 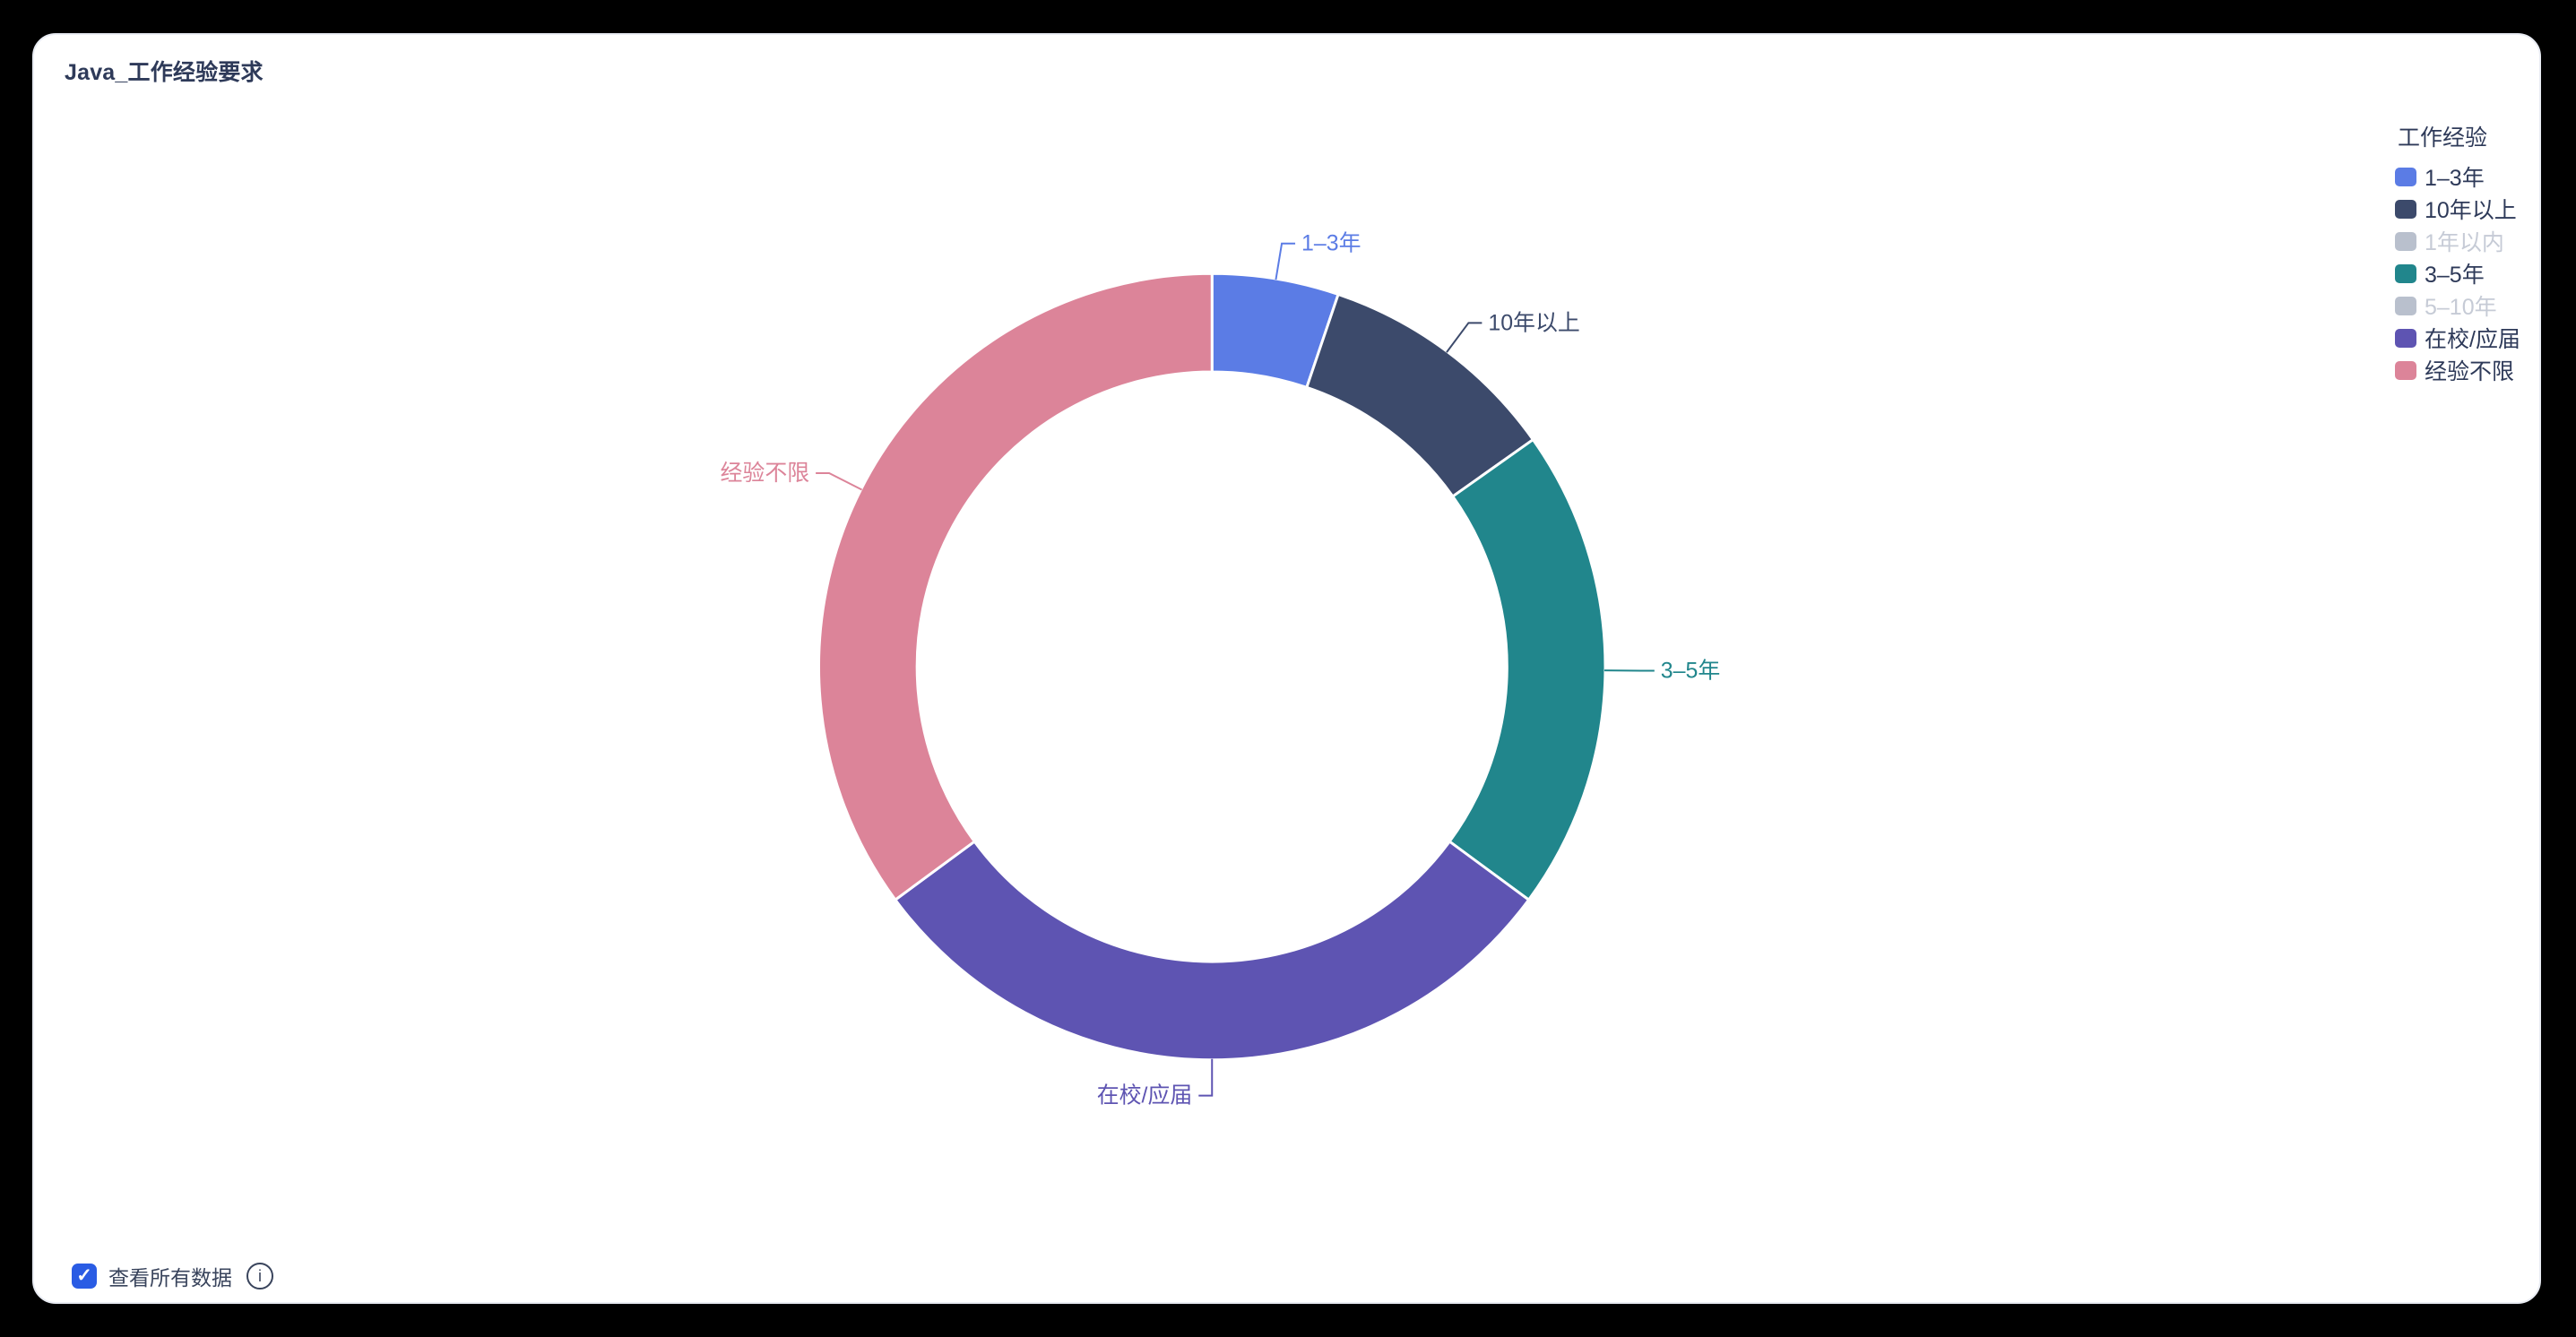 What do you see at coordinates (2471, 211) in the screenshot?
I see `legend-item-label: 10年以上` at bounding box center [2471, 211].